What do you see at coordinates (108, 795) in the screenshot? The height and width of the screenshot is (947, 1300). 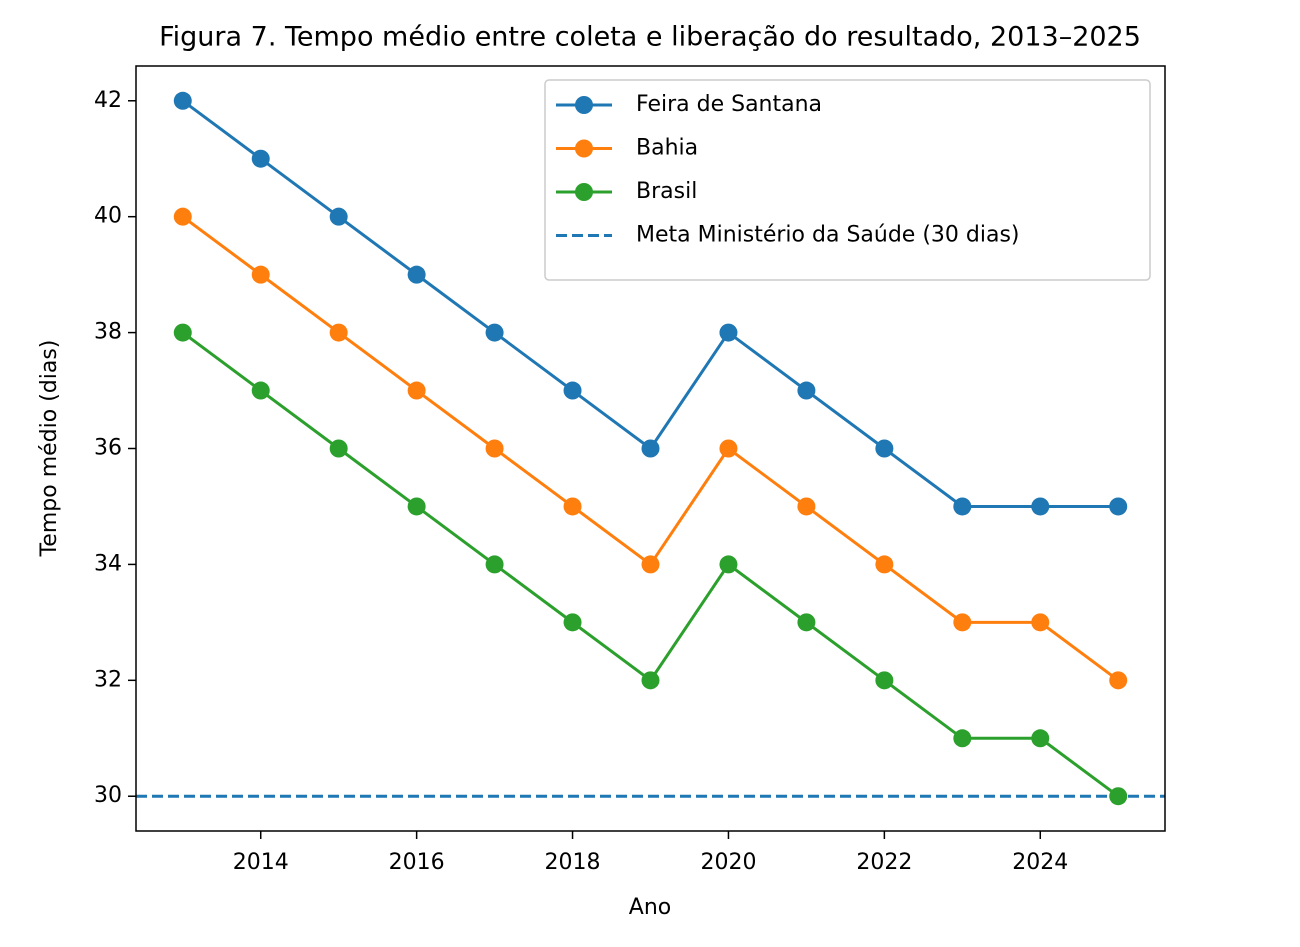 I see `y-tick-label: 30` at bounding box center [108, 795].